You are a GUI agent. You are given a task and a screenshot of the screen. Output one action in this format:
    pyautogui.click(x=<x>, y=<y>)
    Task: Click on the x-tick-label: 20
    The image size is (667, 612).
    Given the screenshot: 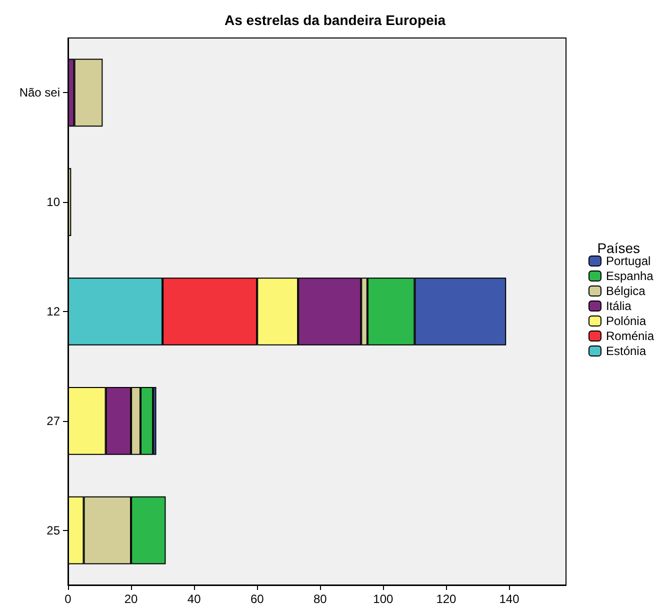 What is the action you would take?
    pyautogui.click(x=131, y=599)
    